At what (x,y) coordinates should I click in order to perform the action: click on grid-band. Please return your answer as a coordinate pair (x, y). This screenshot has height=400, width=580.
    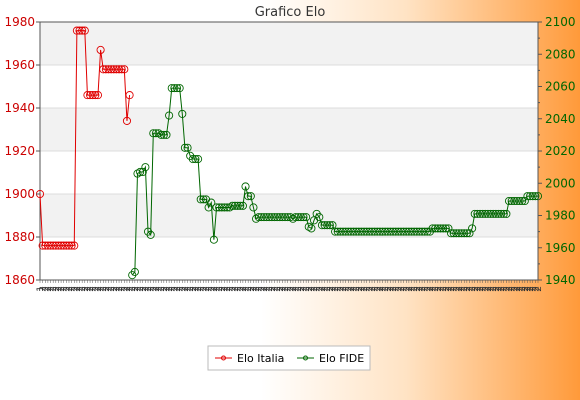
    Looking at the image, I should click on (289, 43).